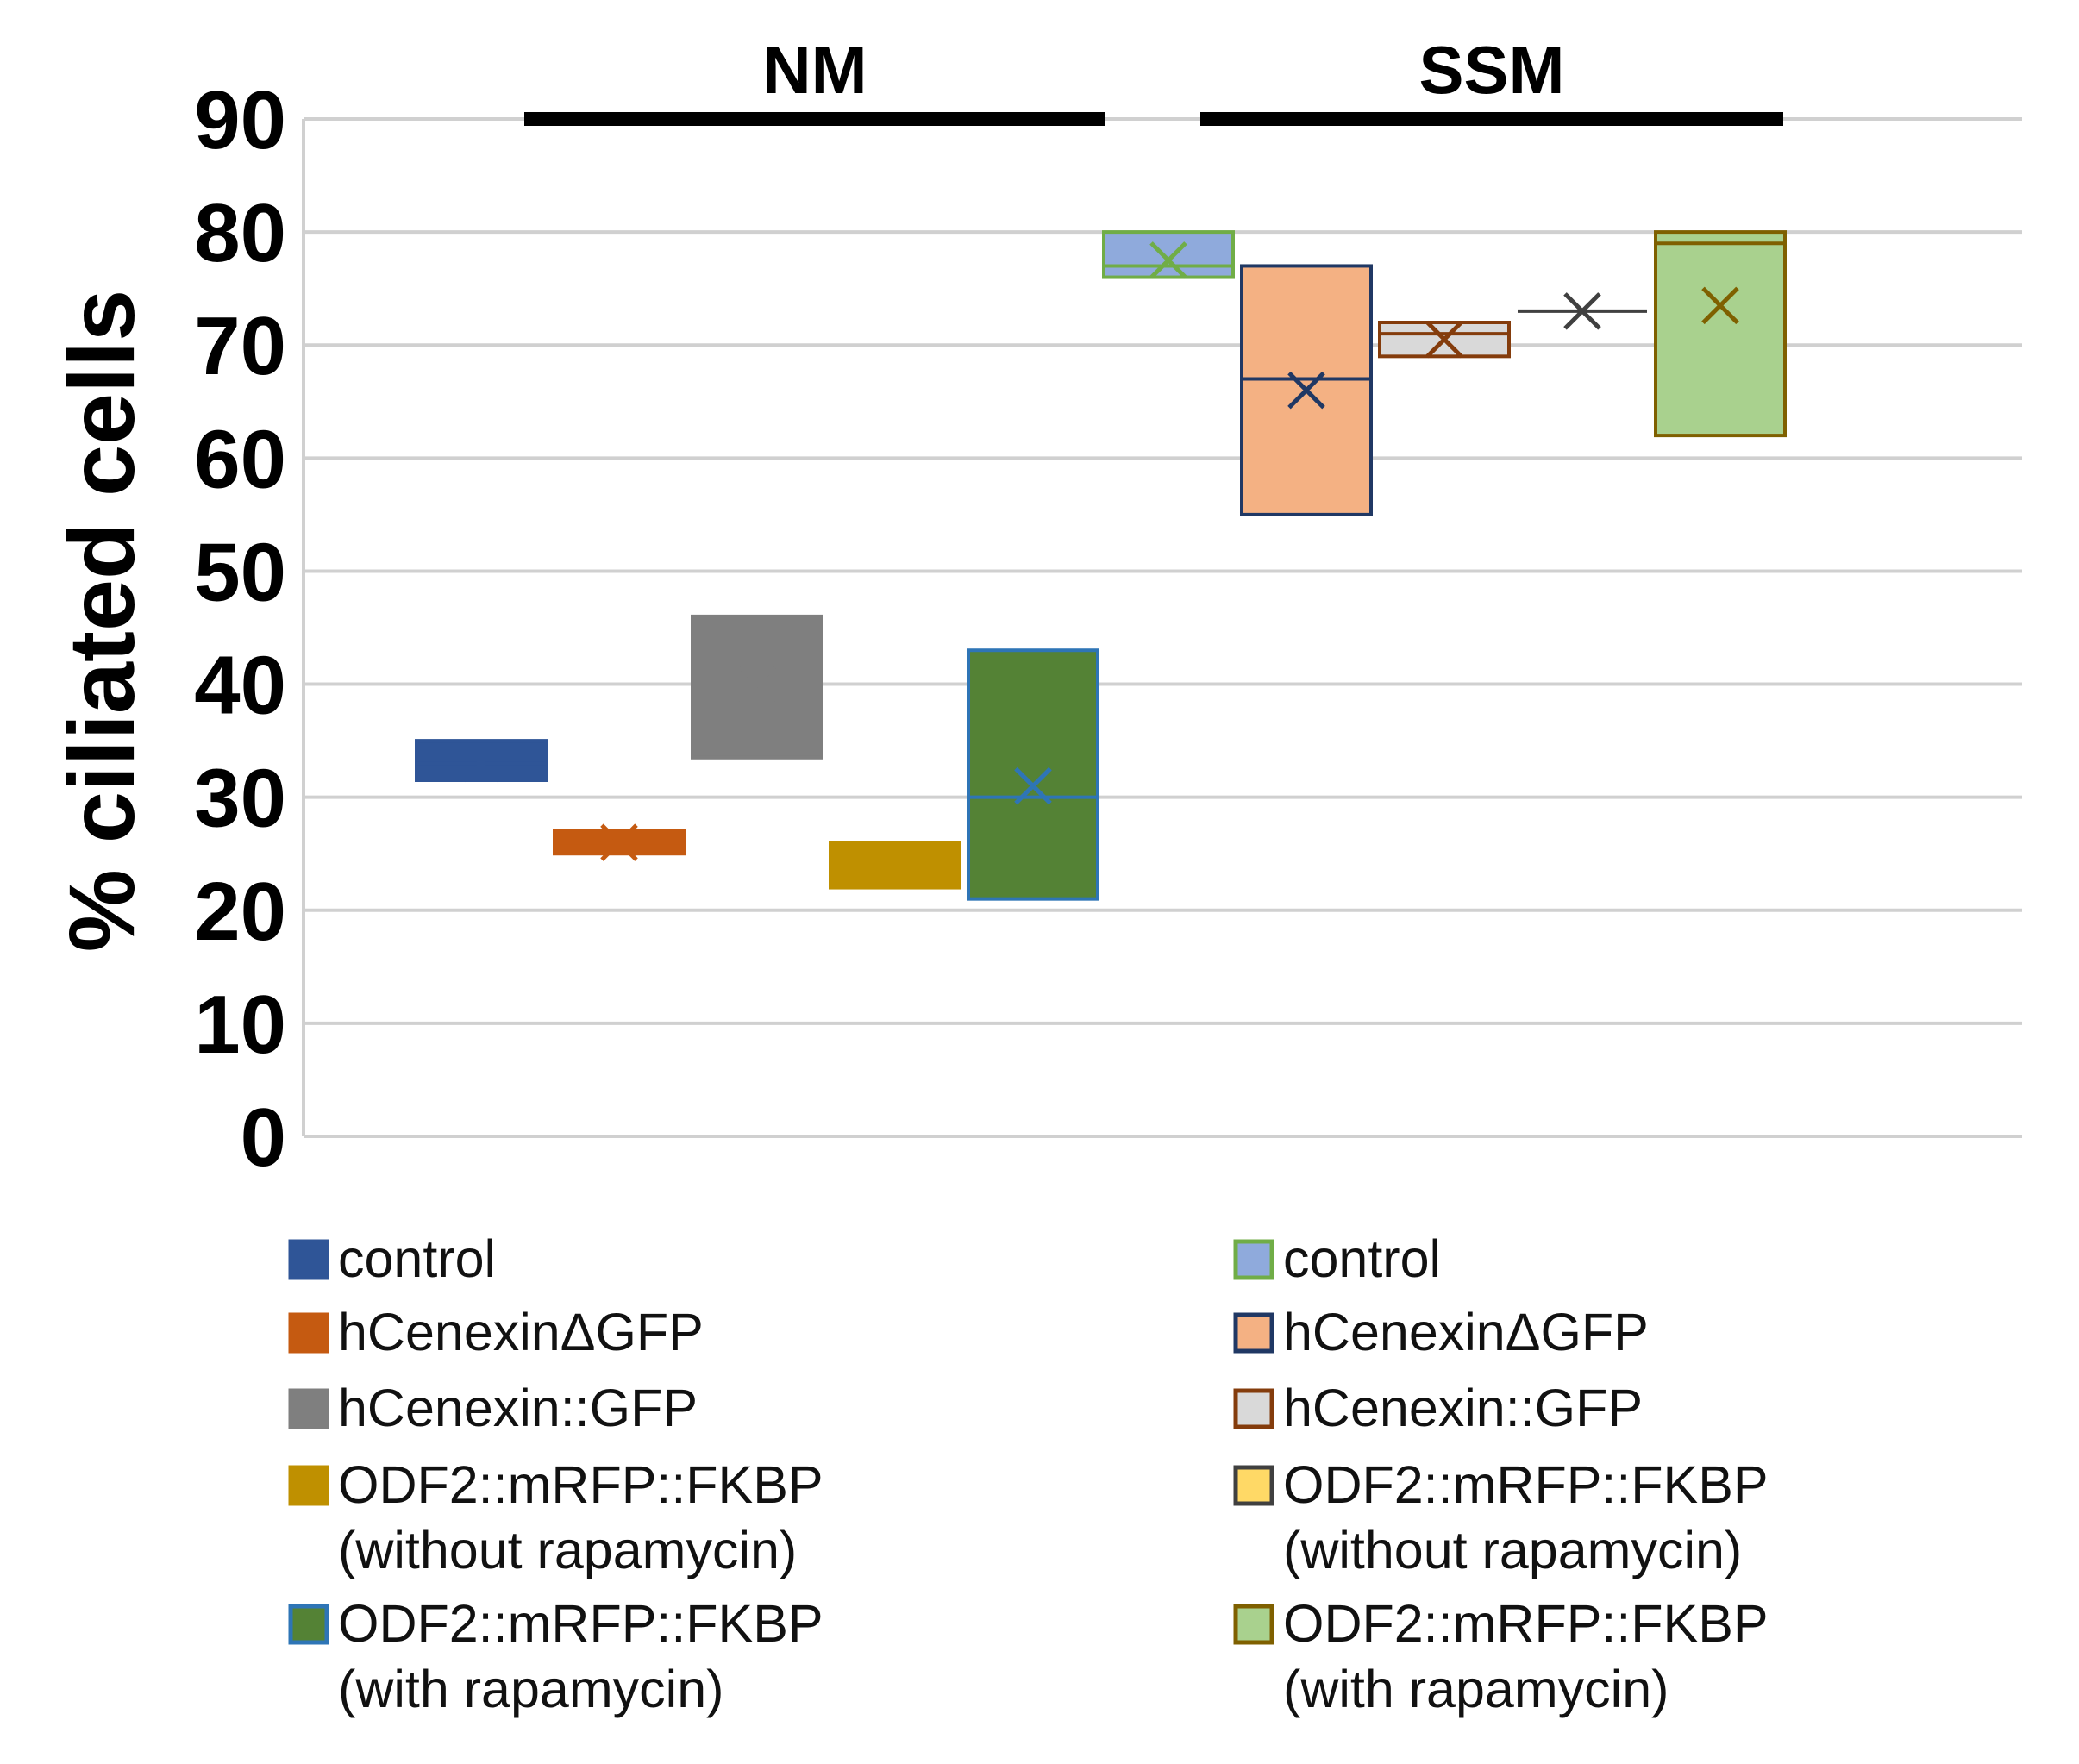 The height and width of the screenshot is (1764, 2079). Describe the element at coordinates (240, 629) in the screenshot. I see `y-axis-ticks: 0 10 20 30 40 50 60 70 80 90` at that location.